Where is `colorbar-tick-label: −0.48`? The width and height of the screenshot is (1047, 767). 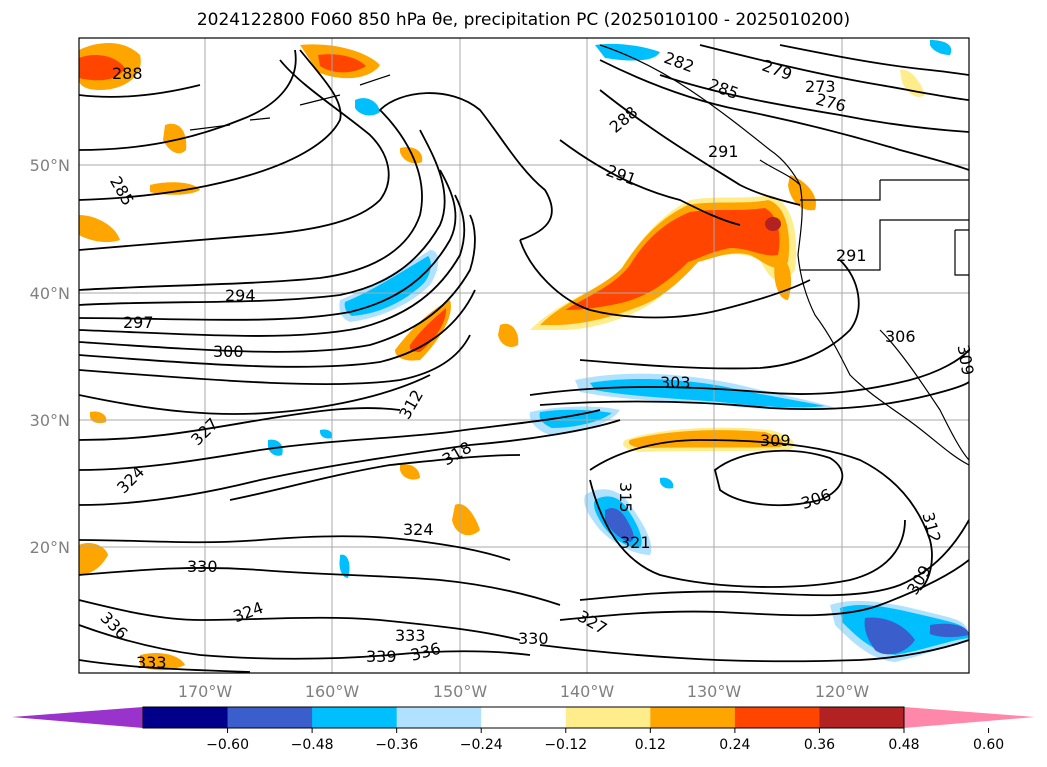 colorbar-tick-label: −0.48 is located at coordinates (312, 745).